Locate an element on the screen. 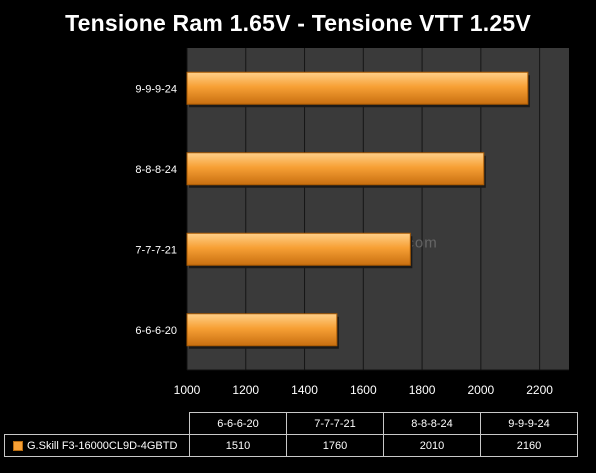  table-header-row: 6-6-6-20 7-7-7-21 8-8-8-24 9-9-9-24 is located at coordinates (291, 423).